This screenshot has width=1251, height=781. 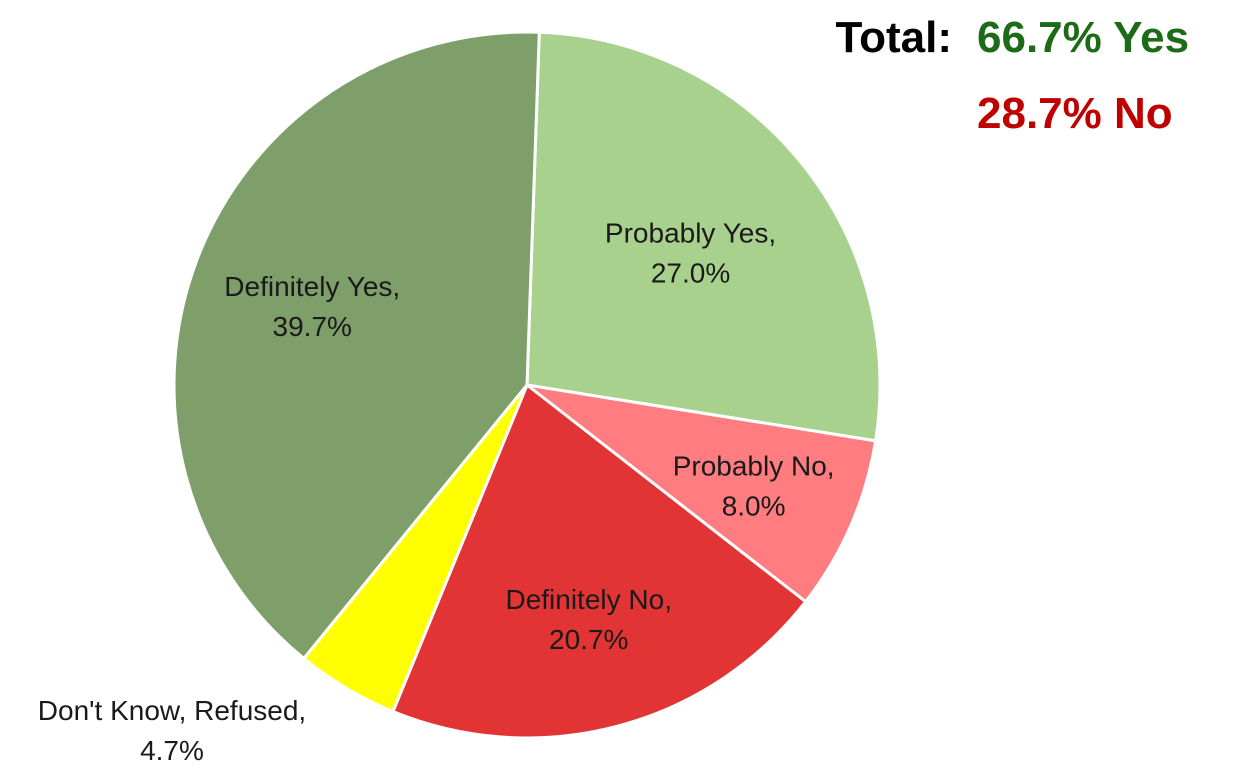 I want to click on pie-label: Probably Yes, 27.0%, so click(x=690, y=252).